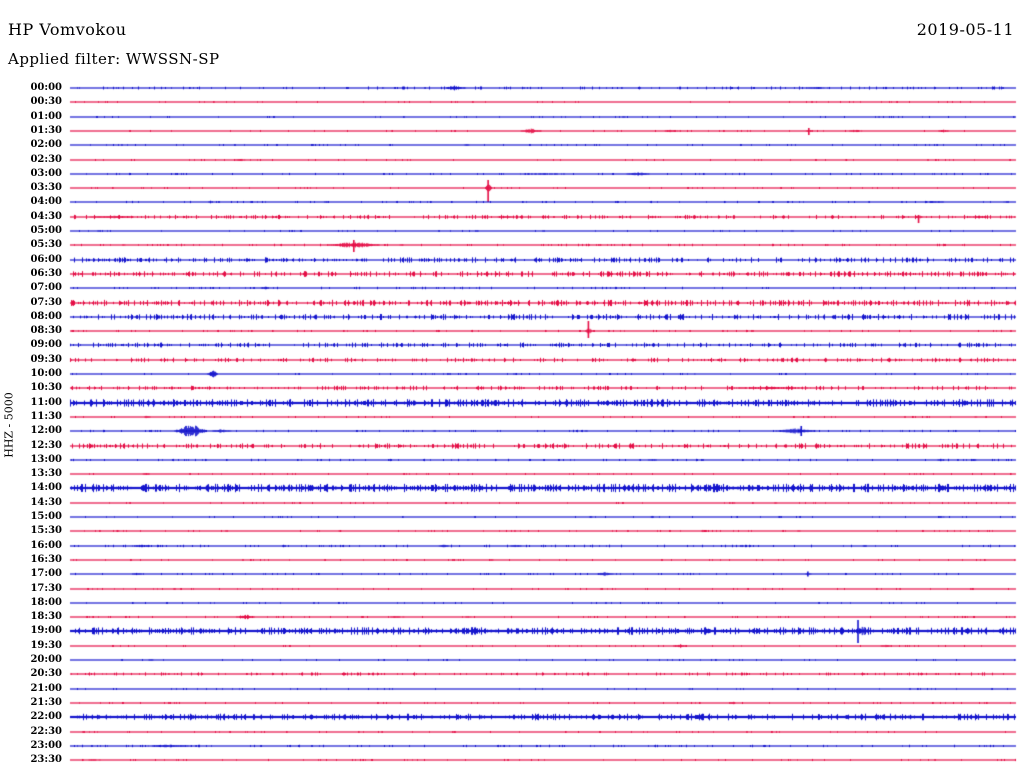 The width and height of the screenshot is (1024, 780). What do you see at coordinates (46, 230) in the screenshot?
I see `time-label: 05:00` at bounding box center [46, 230].